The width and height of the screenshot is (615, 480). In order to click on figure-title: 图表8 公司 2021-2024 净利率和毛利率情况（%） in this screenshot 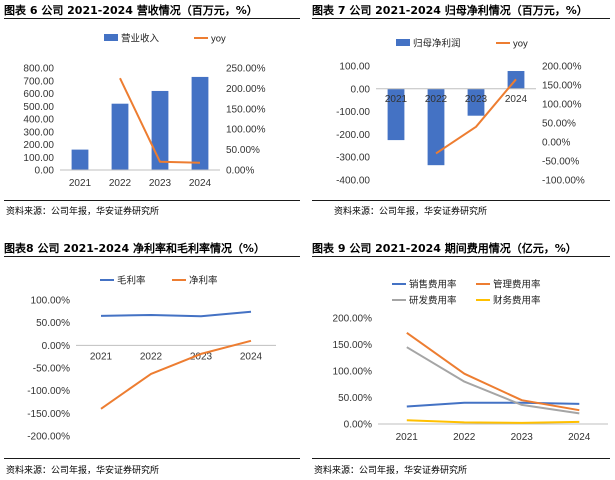, I will do `click(134, 248)`.